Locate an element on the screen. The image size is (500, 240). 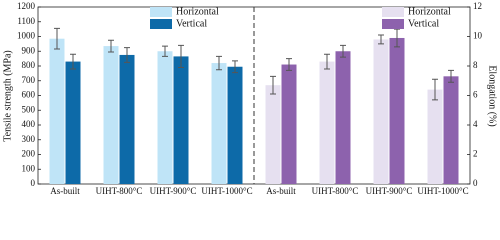
y2-tick-label: 6 is located at coordinates (475, 95).